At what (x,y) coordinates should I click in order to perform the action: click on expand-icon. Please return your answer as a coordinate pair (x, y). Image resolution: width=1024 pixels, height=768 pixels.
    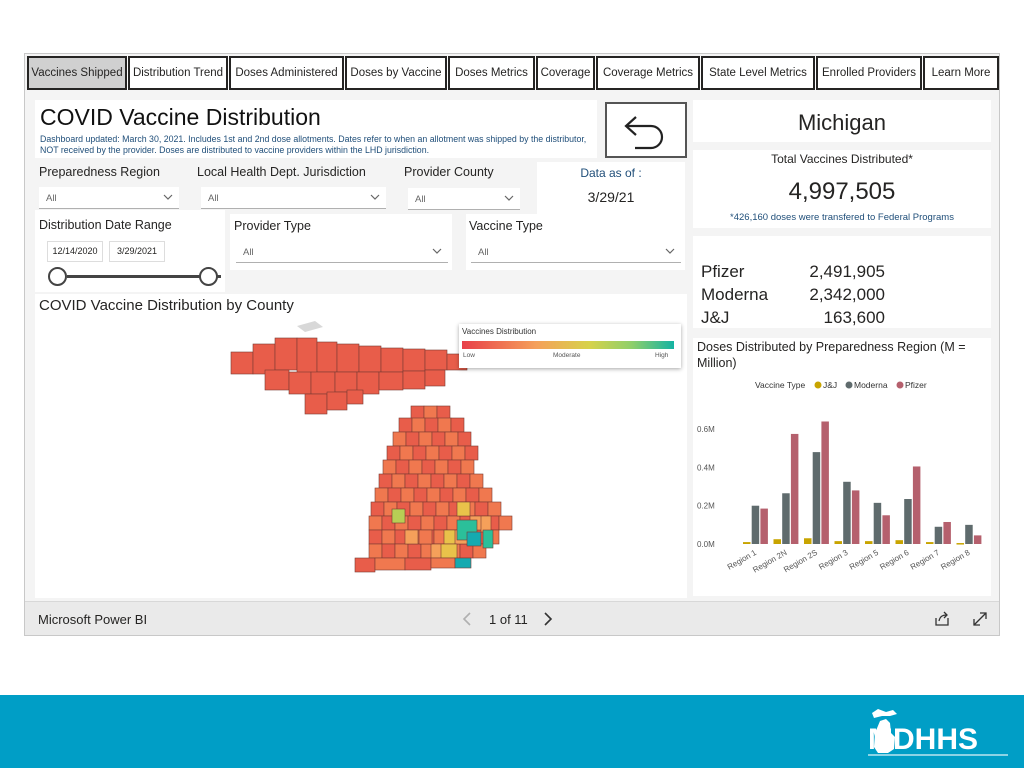
    Looking at the image, I should click on (980, 619).